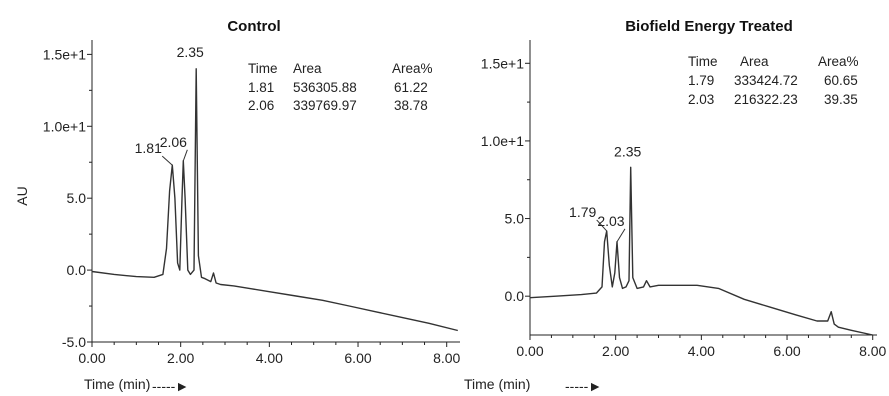 Image resolution: width=889 pixels, height=396 pixels. What do you see at coordinates (263, 68) in the screenshot?
I see `control-table-header-time: Time` at bounding box center [263, 68].